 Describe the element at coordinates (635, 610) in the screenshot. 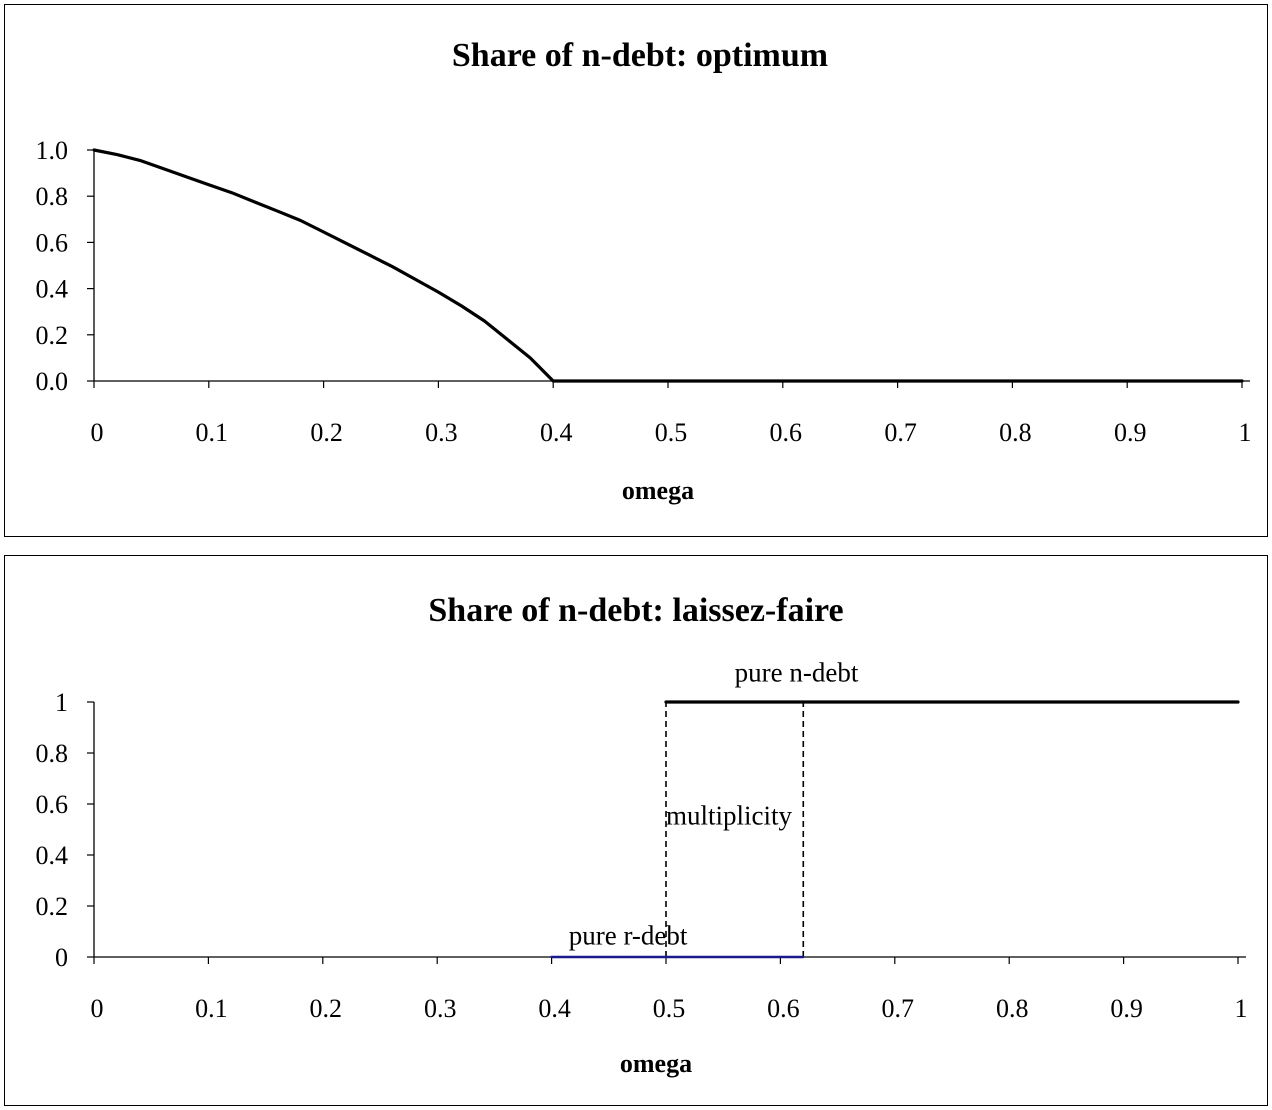

I see `chart-title: Share of n-debt: laissez-faire` at that location.